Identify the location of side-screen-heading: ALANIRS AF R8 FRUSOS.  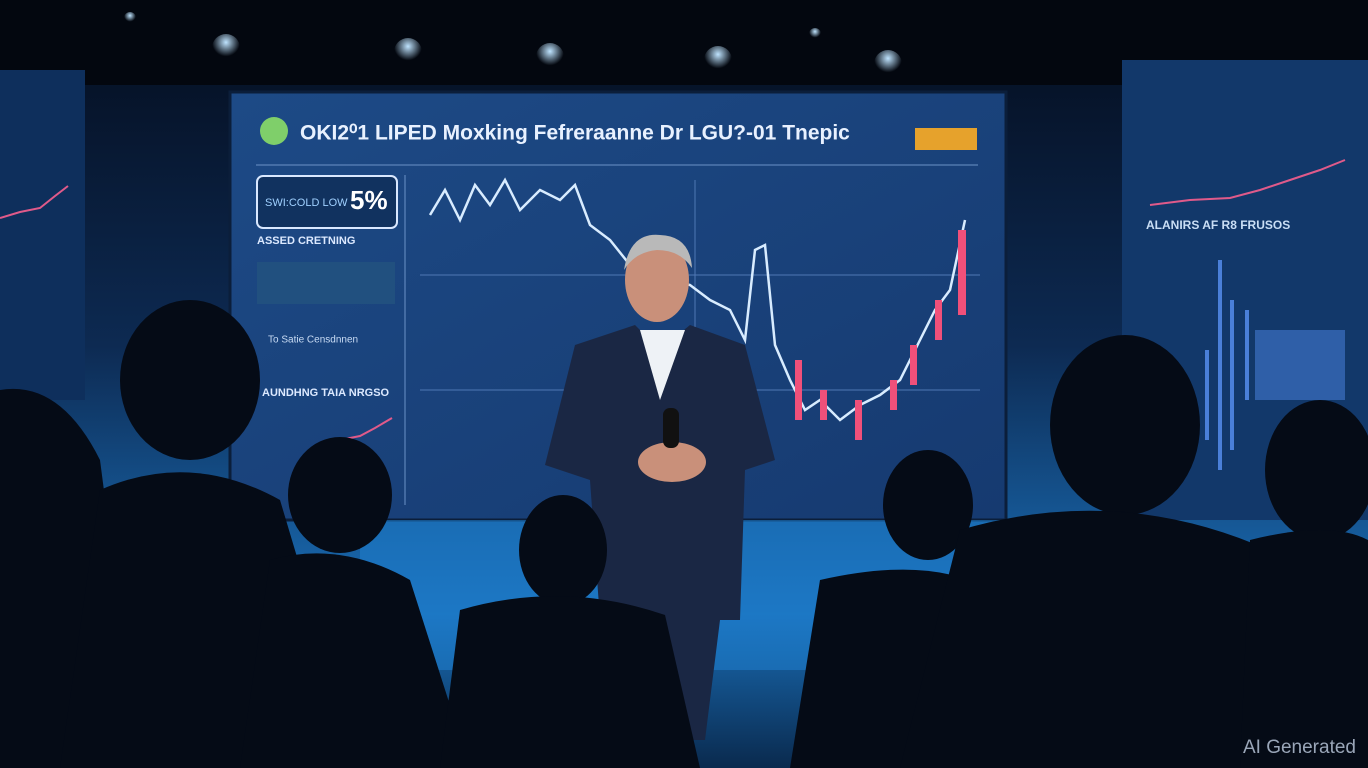
(1218, 225).